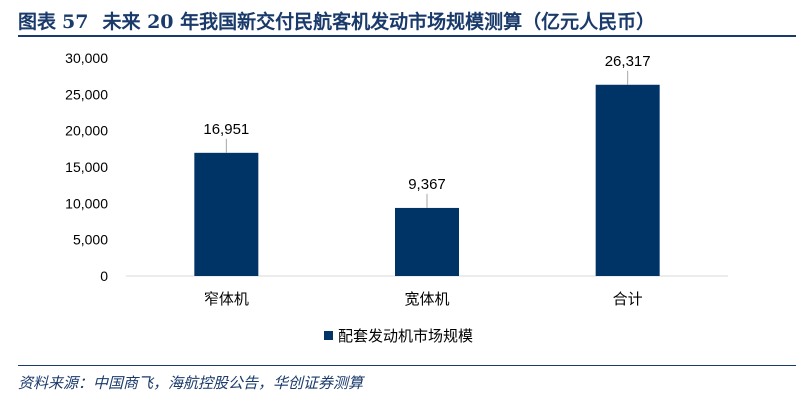 This screenshot has width=812, height=400. What do you see at coordinates (628, 299) in the screenshot?
I see `category-label: 合计` at bounding box center [628, 299].